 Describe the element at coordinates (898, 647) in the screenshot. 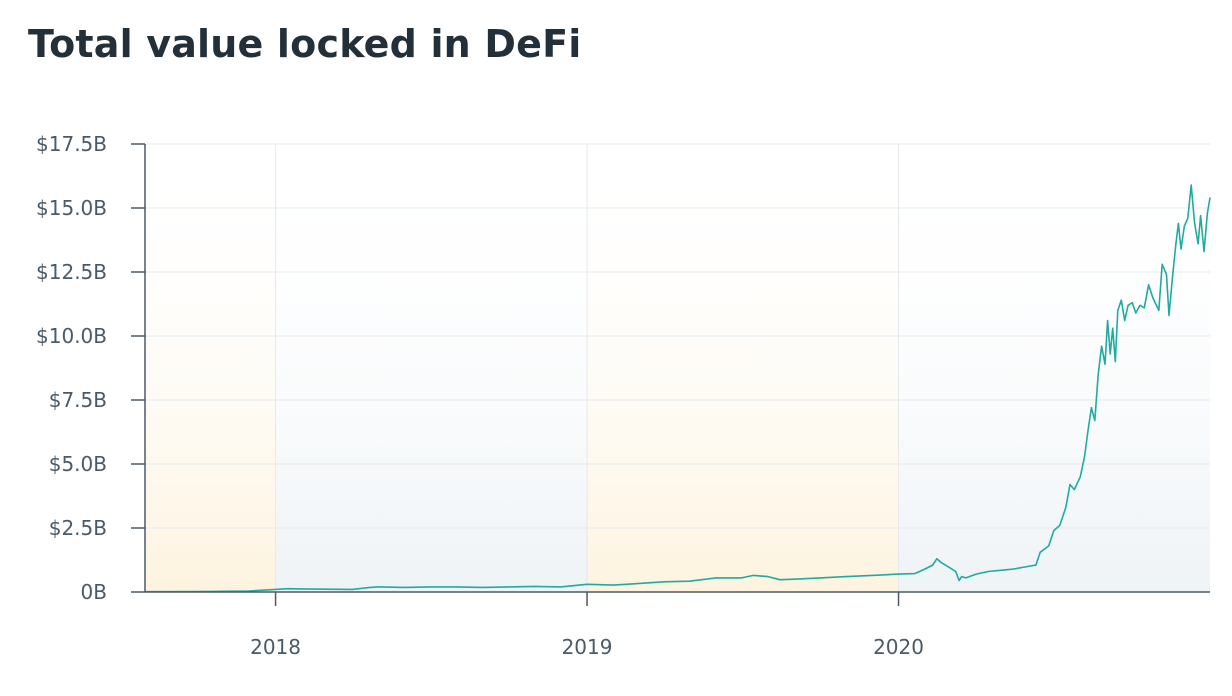

I see `x-tick-label: 2020` at that location.